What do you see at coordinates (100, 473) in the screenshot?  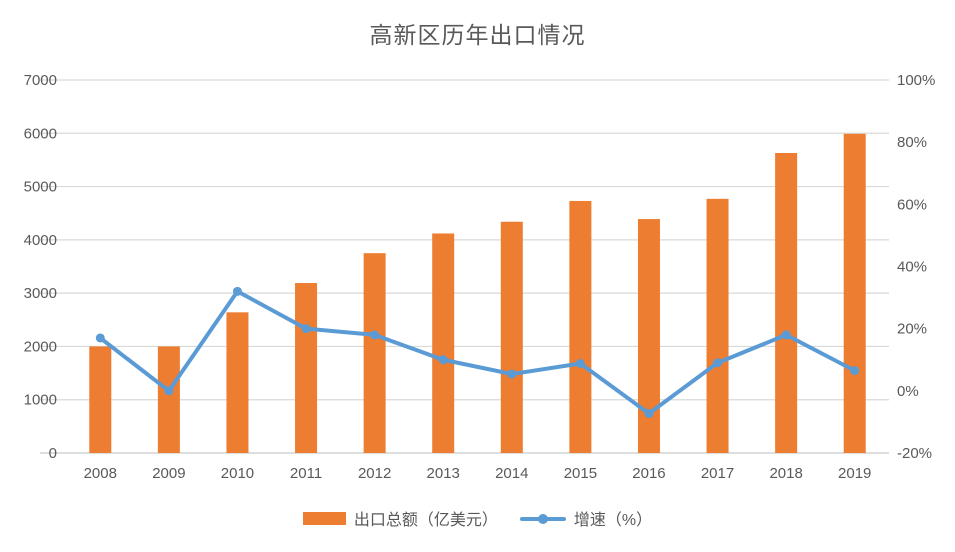 I see `x-axis-category-label: 2008` at bounding box center [100, 473].